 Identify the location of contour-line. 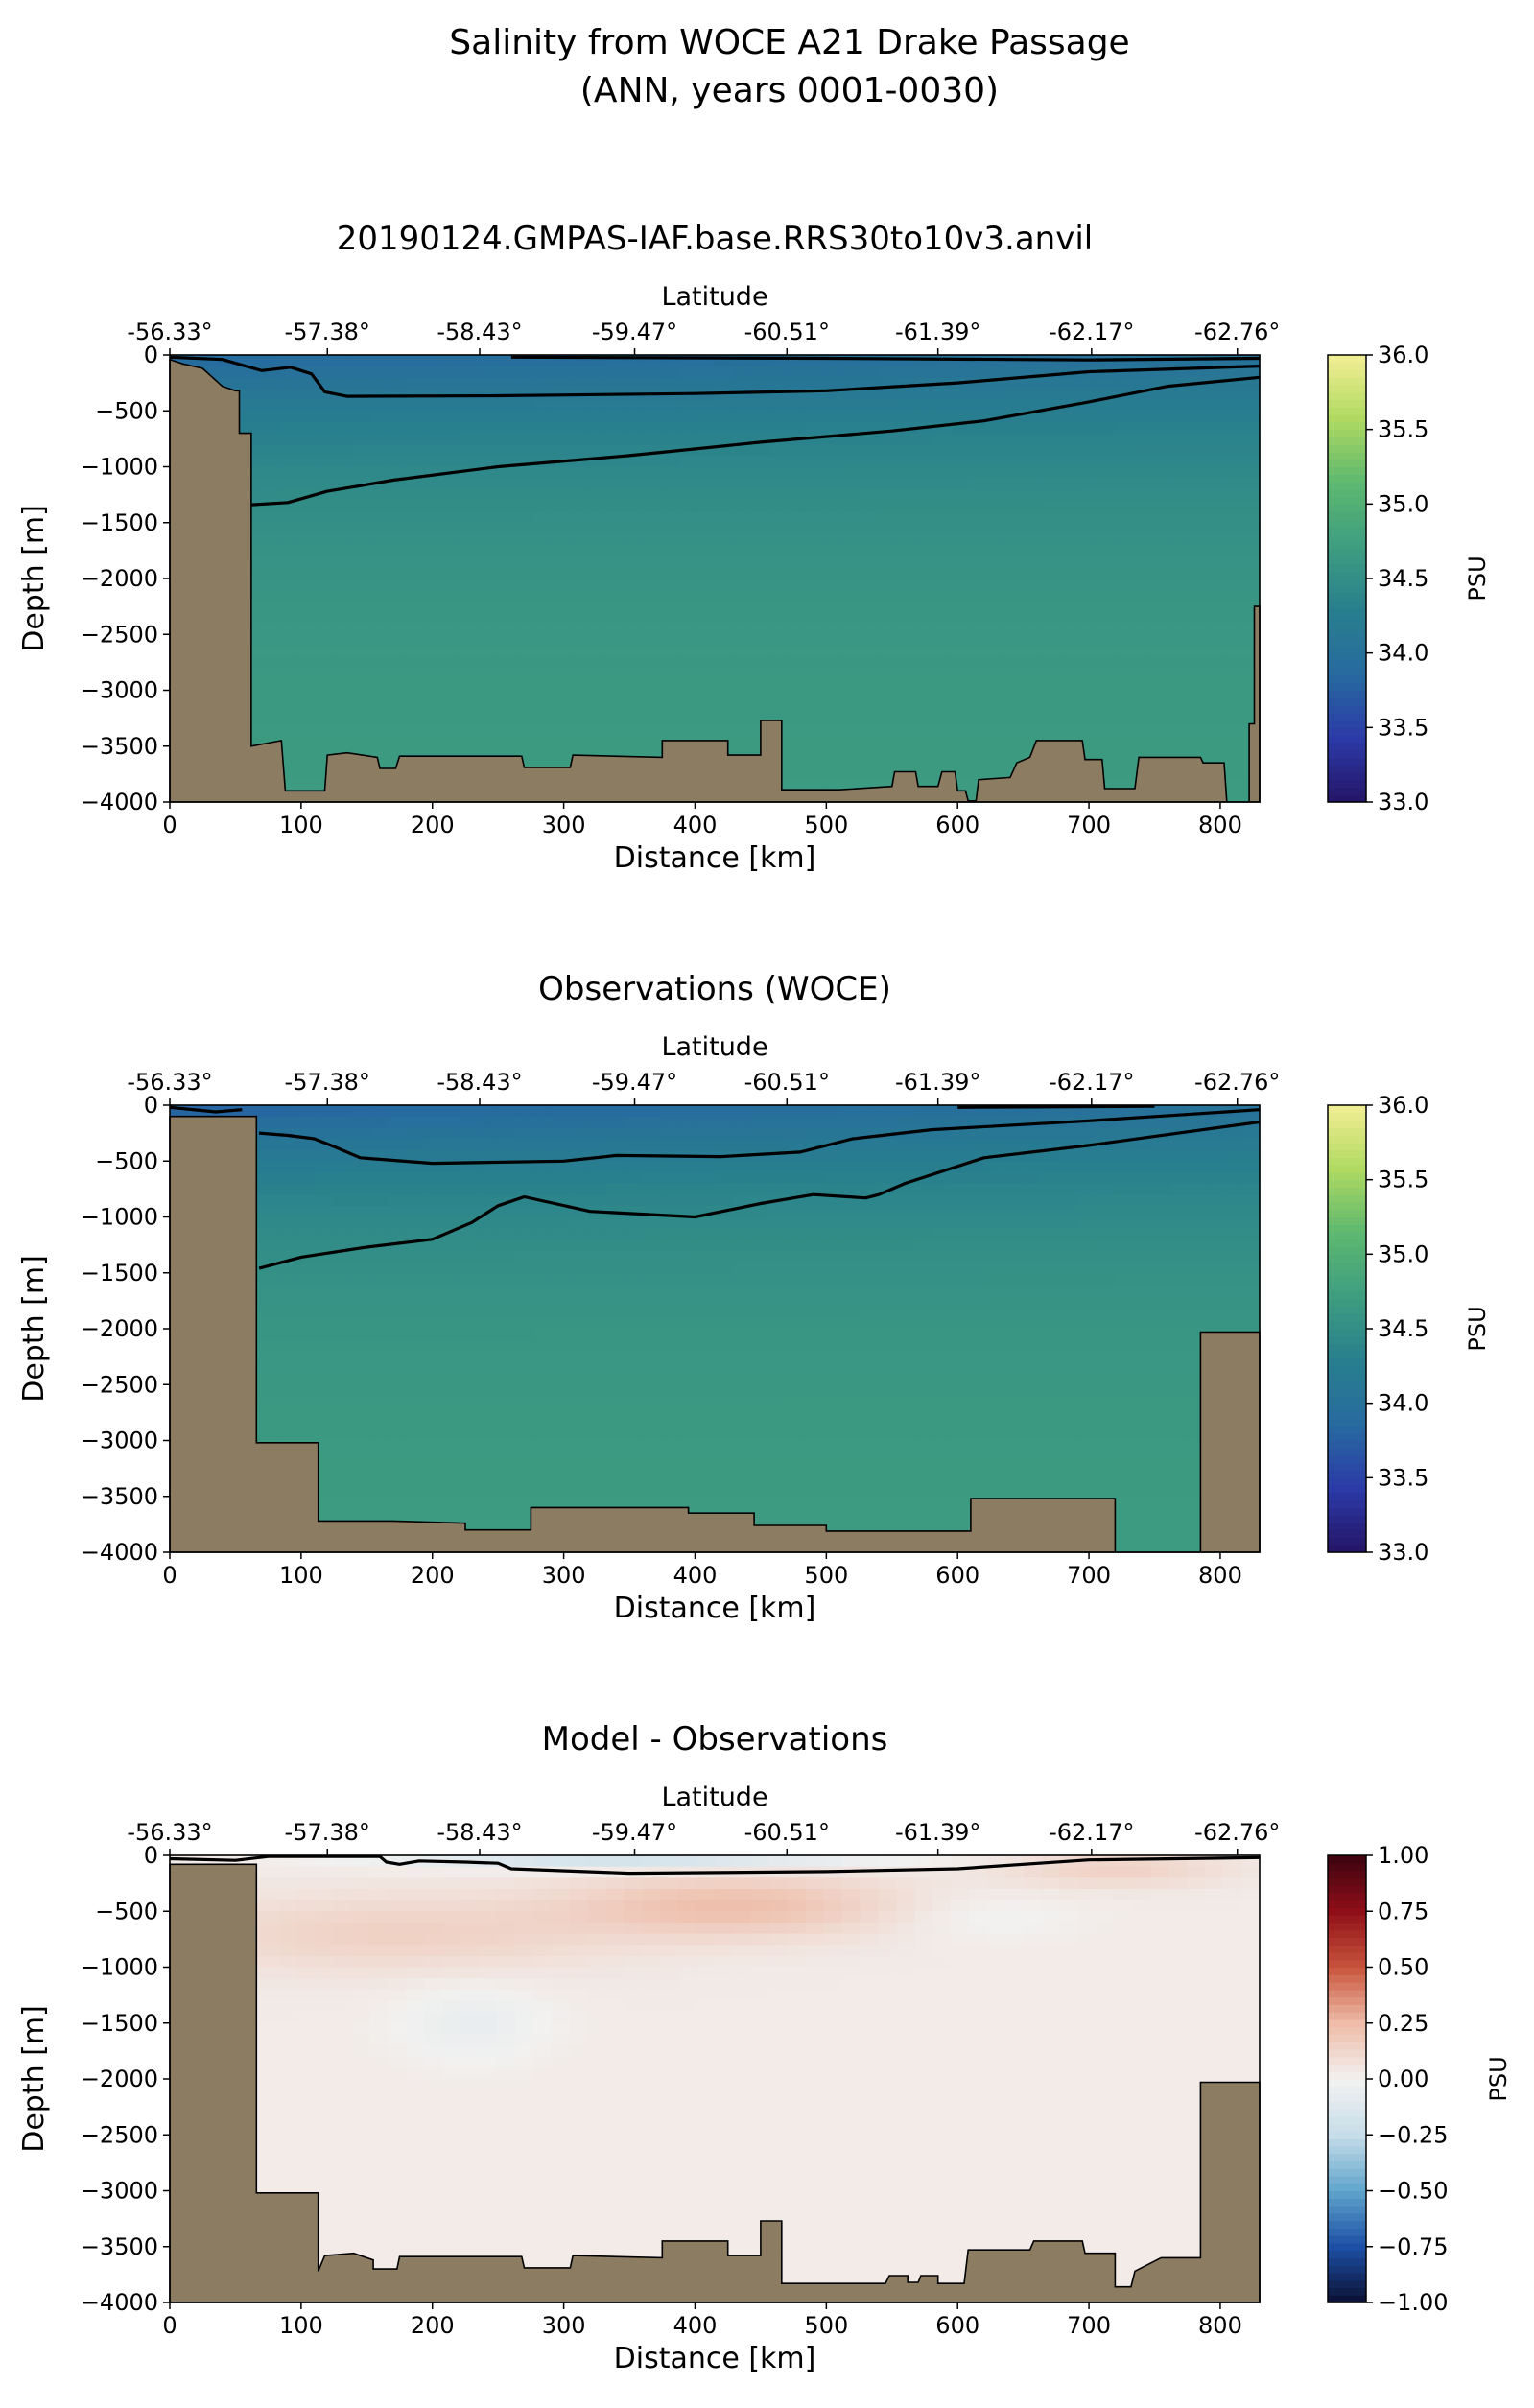
(760, 1137).